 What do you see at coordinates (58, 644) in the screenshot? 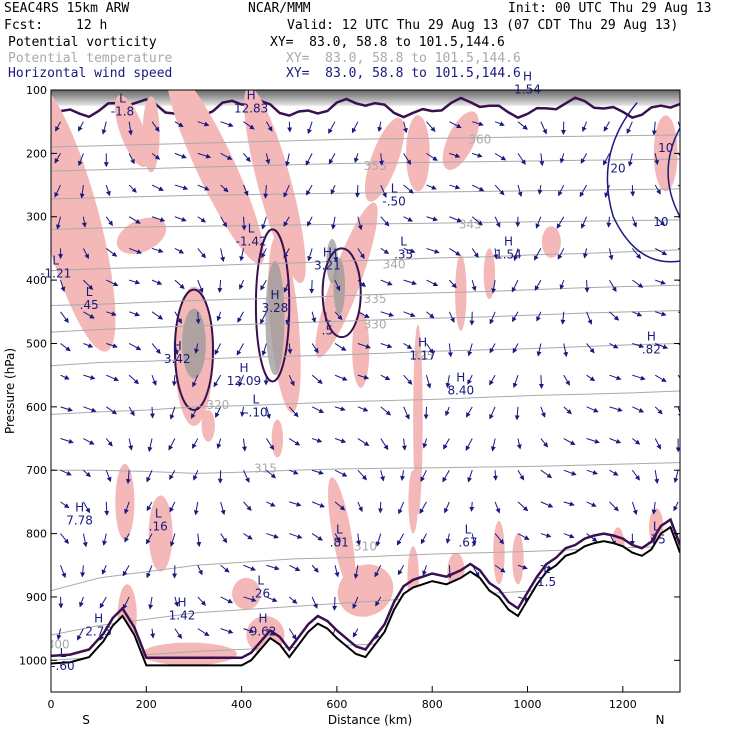
I see `theta-label: 300` at bounding box center [58, 644].